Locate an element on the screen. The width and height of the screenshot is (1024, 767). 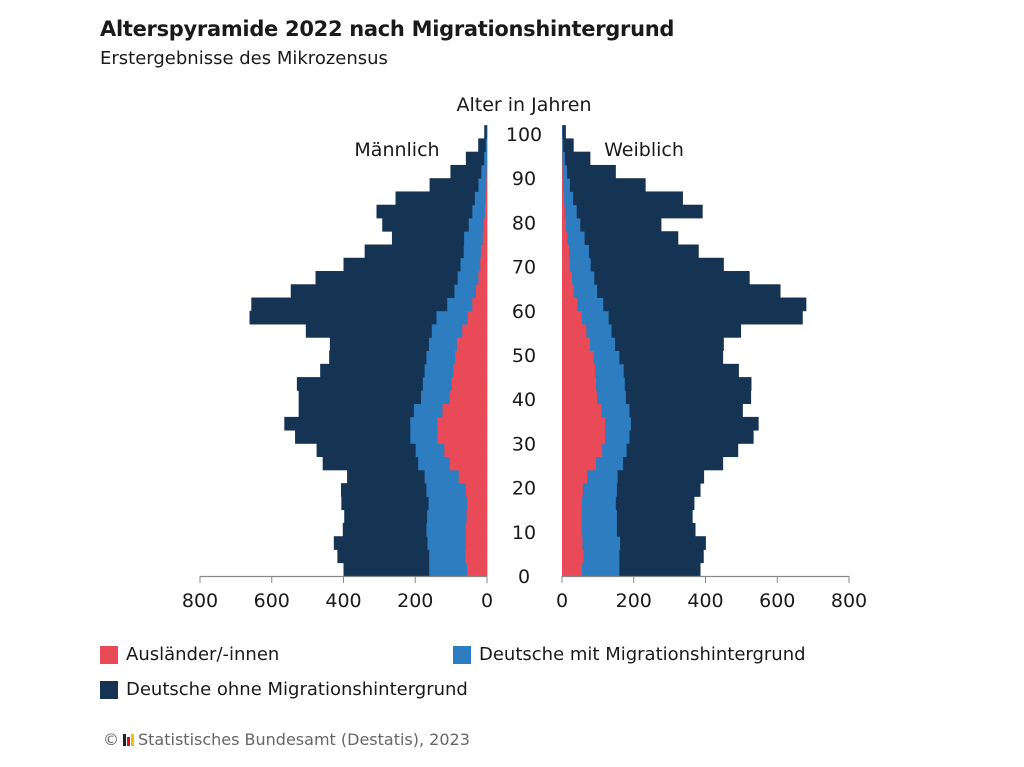
legend-item-mit-migrationshintergrund: Deutsche mit Migrationshintergrund is located at coordinates (629, 654).